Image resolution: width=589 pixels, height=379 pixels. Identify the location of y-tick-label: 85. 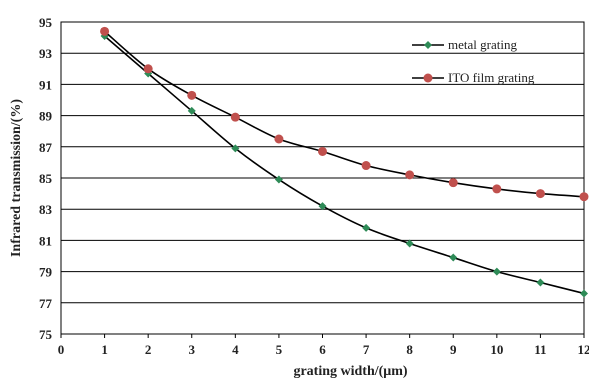
(46, 178).